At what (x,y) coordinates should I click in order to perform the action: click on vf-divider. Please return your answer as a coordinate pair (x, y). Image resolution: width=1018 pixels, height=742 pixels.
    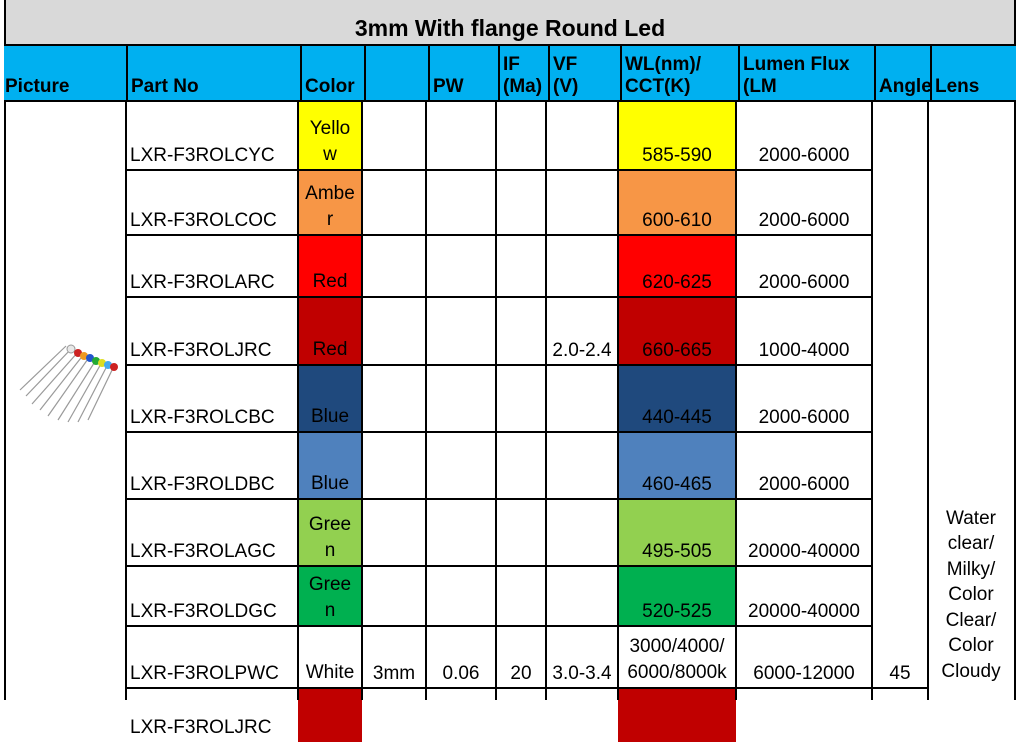
    Looking at the image, I should click on (582, 365).